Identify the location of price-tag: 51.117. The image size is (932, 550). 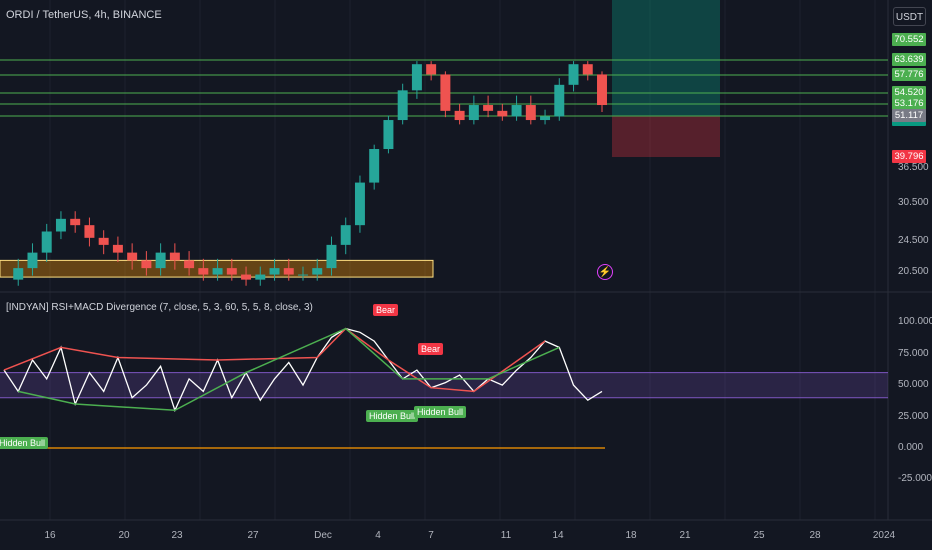
(909, 115).